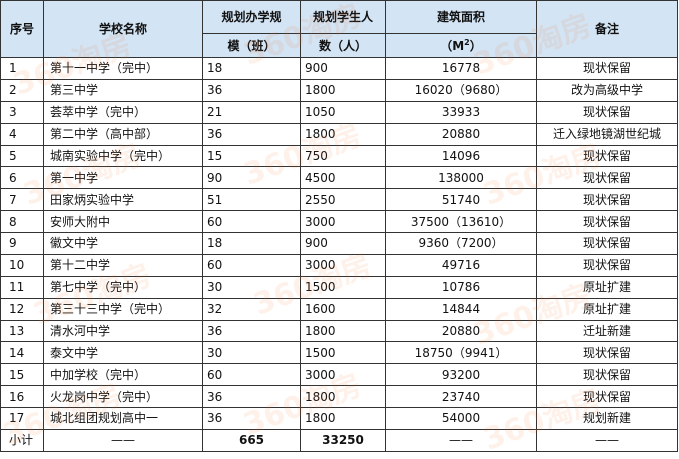 Image resolution: width=679 pixels, height=459 pixels. What do you see at coordinates (339, 200) in the screenshot?
I see `table-row: 7 田家炳实验中学 51 2550 51740 现状保留` at bounding box center [339, 200].